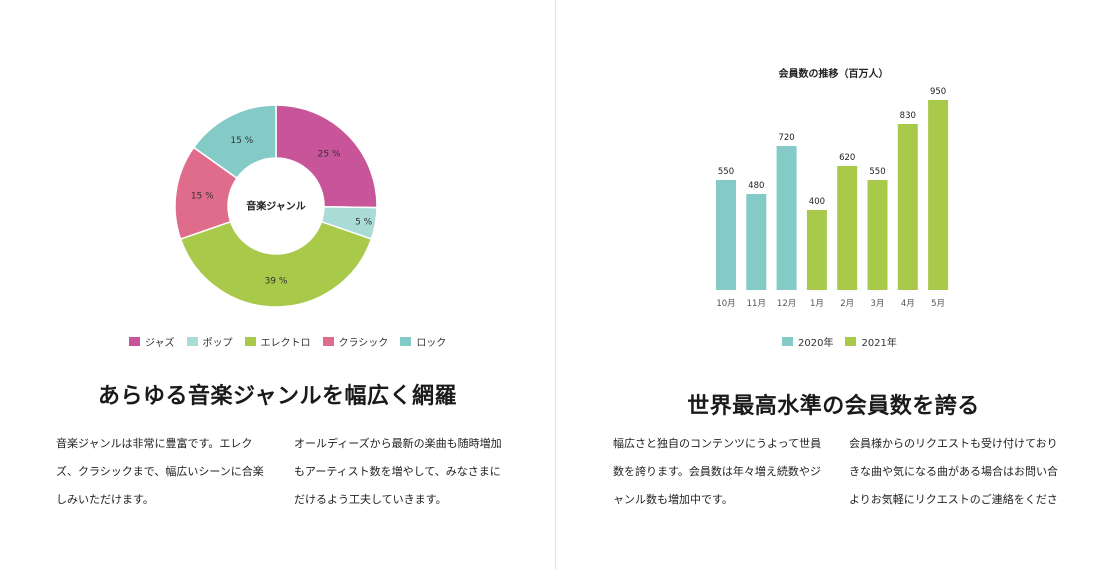  I want to click on bar-value-label-item-6: 550, so click(877, 172).